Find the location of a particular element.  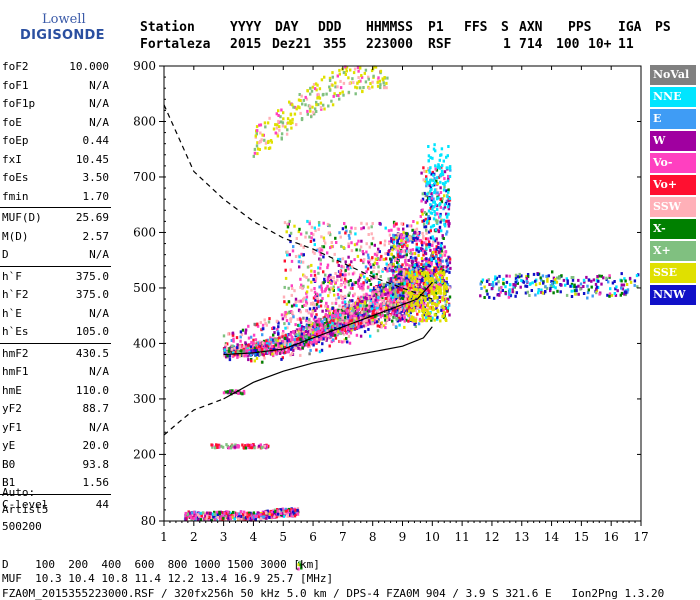

header-label-2: DAY is located at coordinates (287, 27).